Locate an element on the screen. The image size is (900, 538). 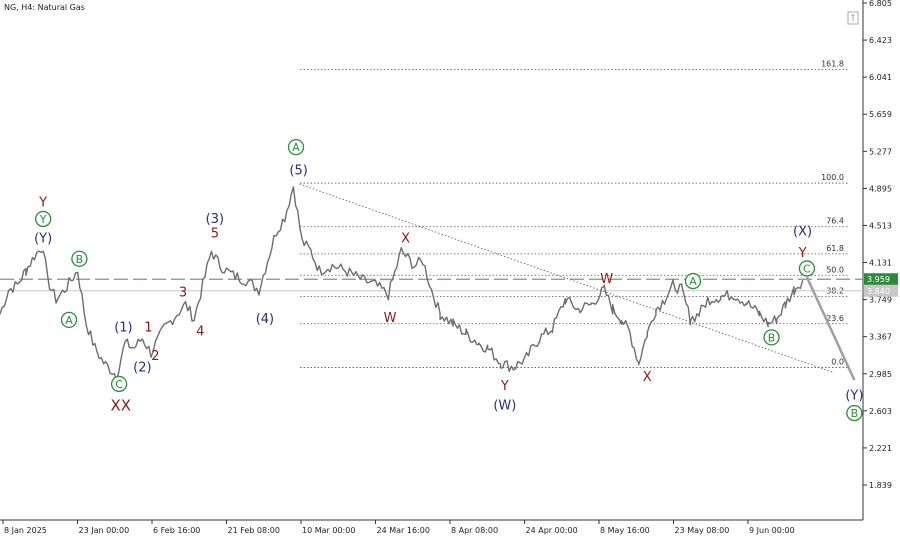
x-tick-label: 23 May 08:00 is located at coordinates (702, 530).